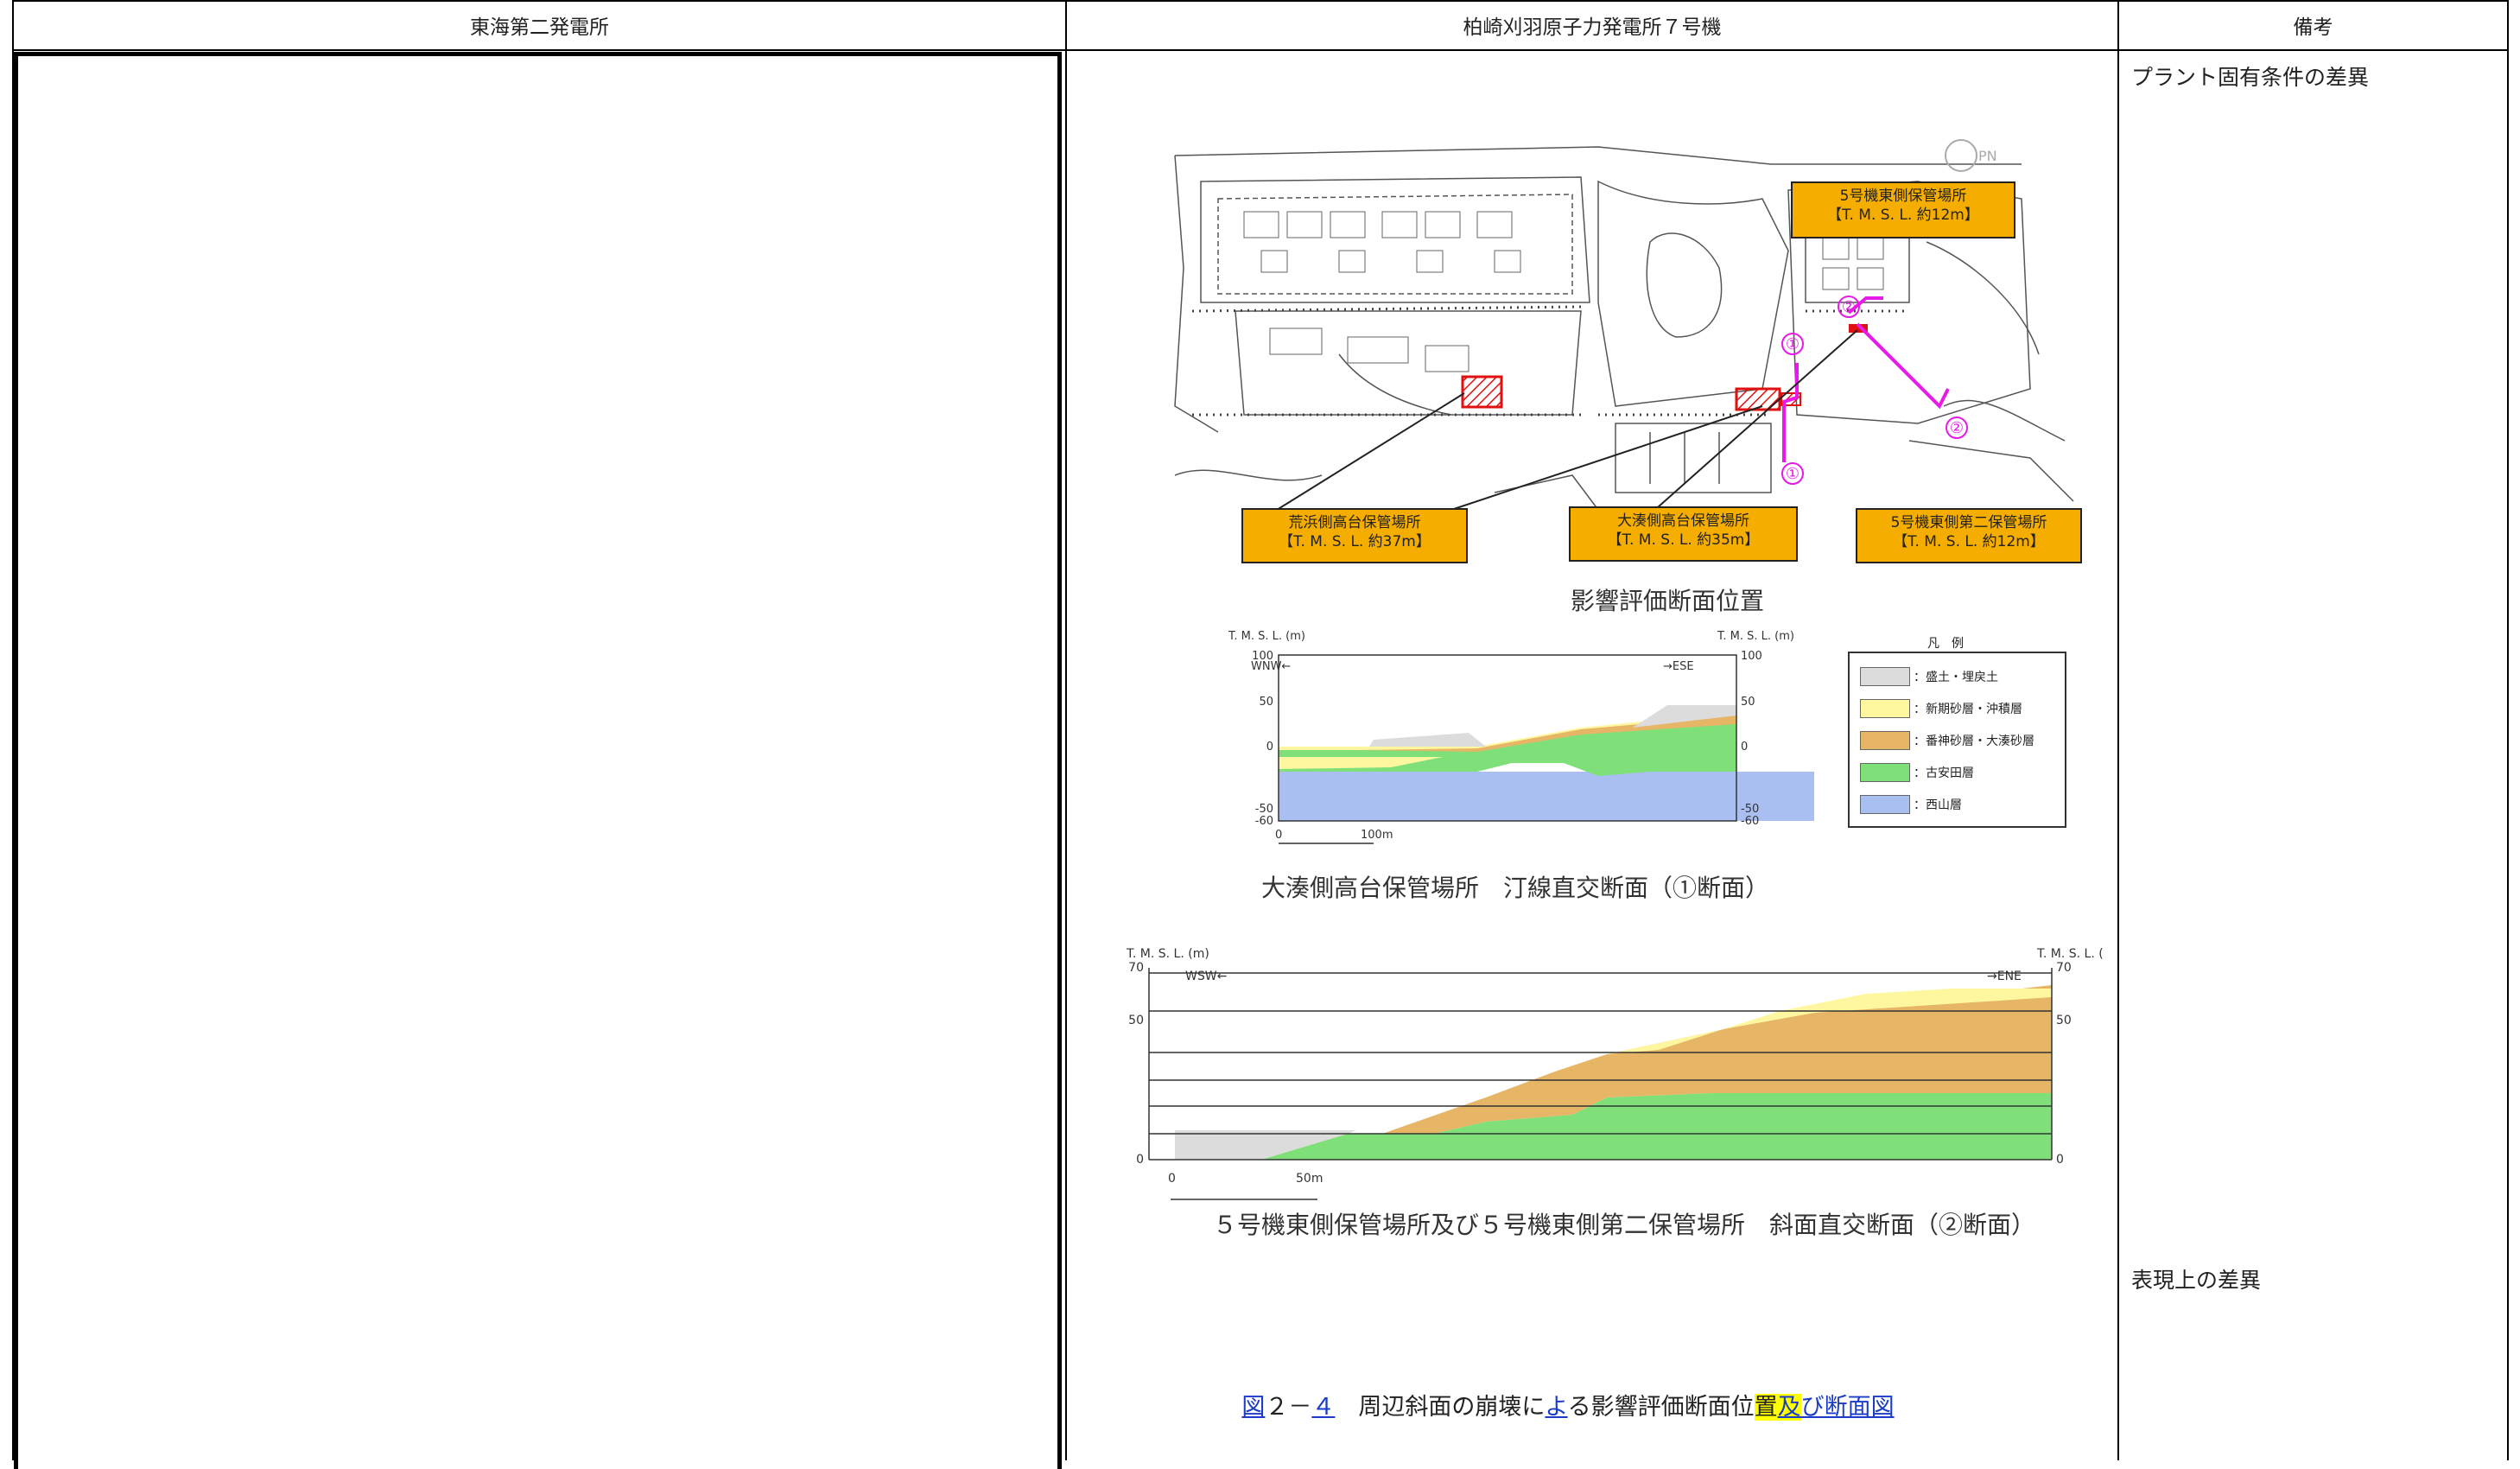 Image resolution: width=2520 pixels, height=1469 pixels. What do you see at coordinates (1956, 677) in the screenshot?
I see `legend-label-fill: ：盛土・埋戻土` at bounding box center [1956, 677].